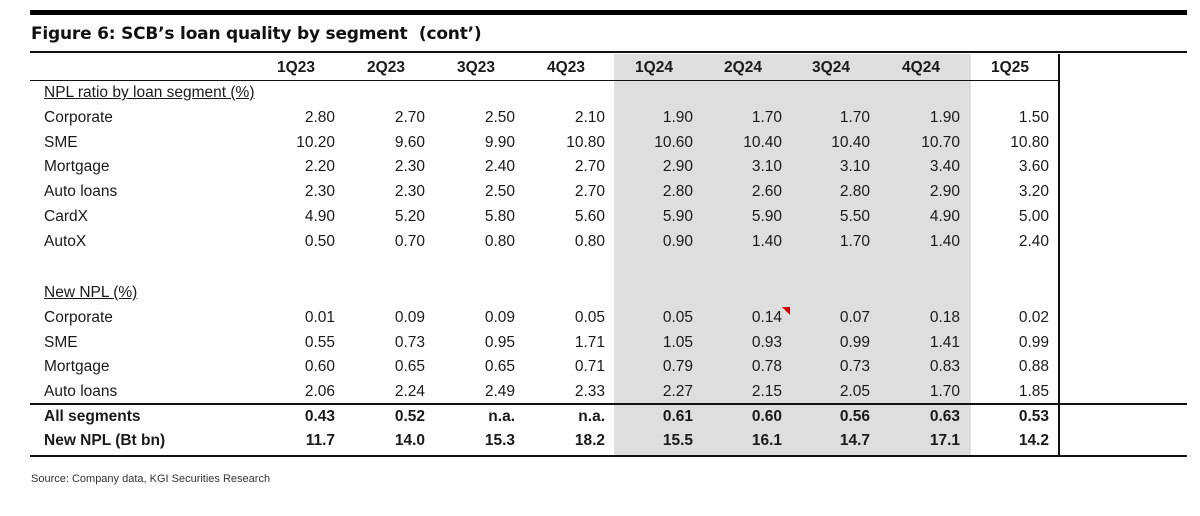 This screenshot has width=1200, height=516. I want to click on table-cell: 2.06, so click(319, 391).